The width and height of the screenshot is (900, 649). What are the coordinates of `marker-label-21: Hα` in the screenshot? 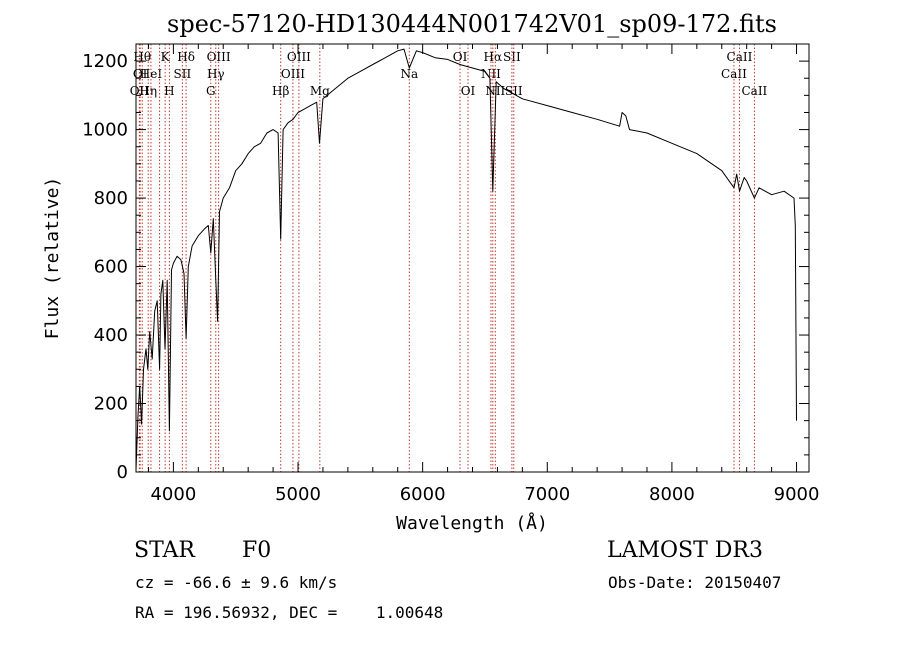 It's located at (493, 57).